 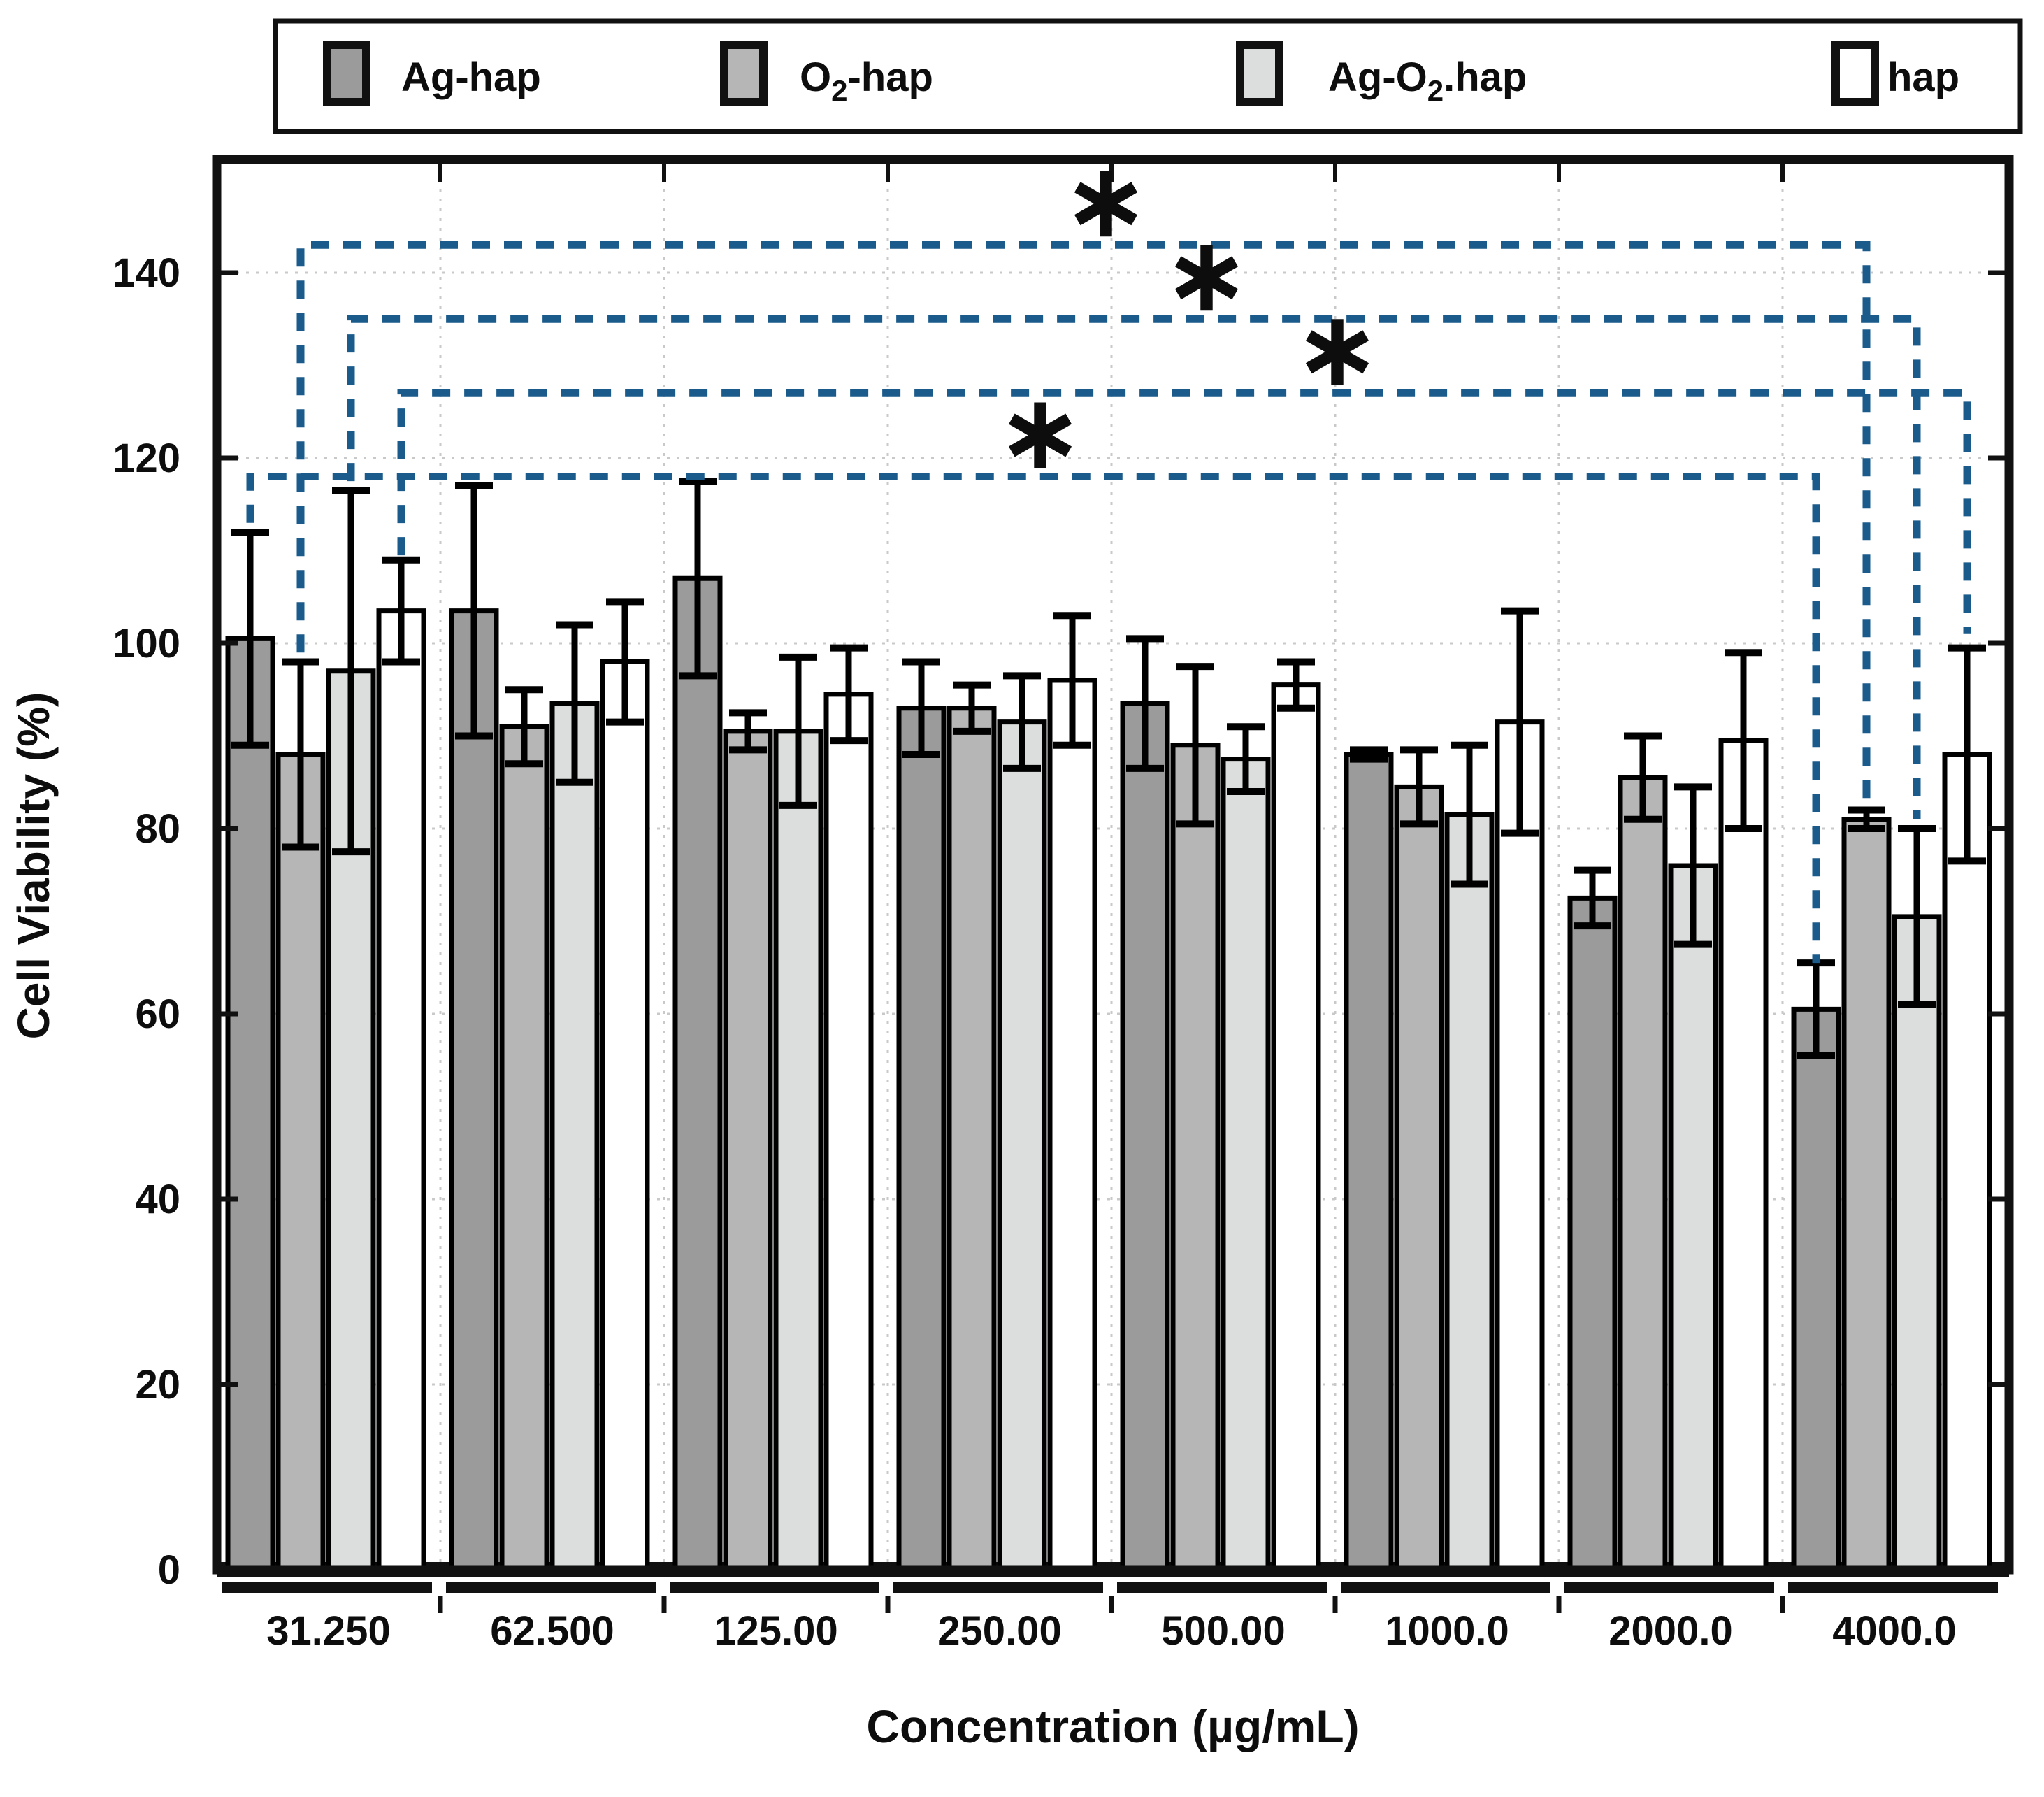 I want to click on bar-O2-hap-125.00, so click(x=748, y=1151).